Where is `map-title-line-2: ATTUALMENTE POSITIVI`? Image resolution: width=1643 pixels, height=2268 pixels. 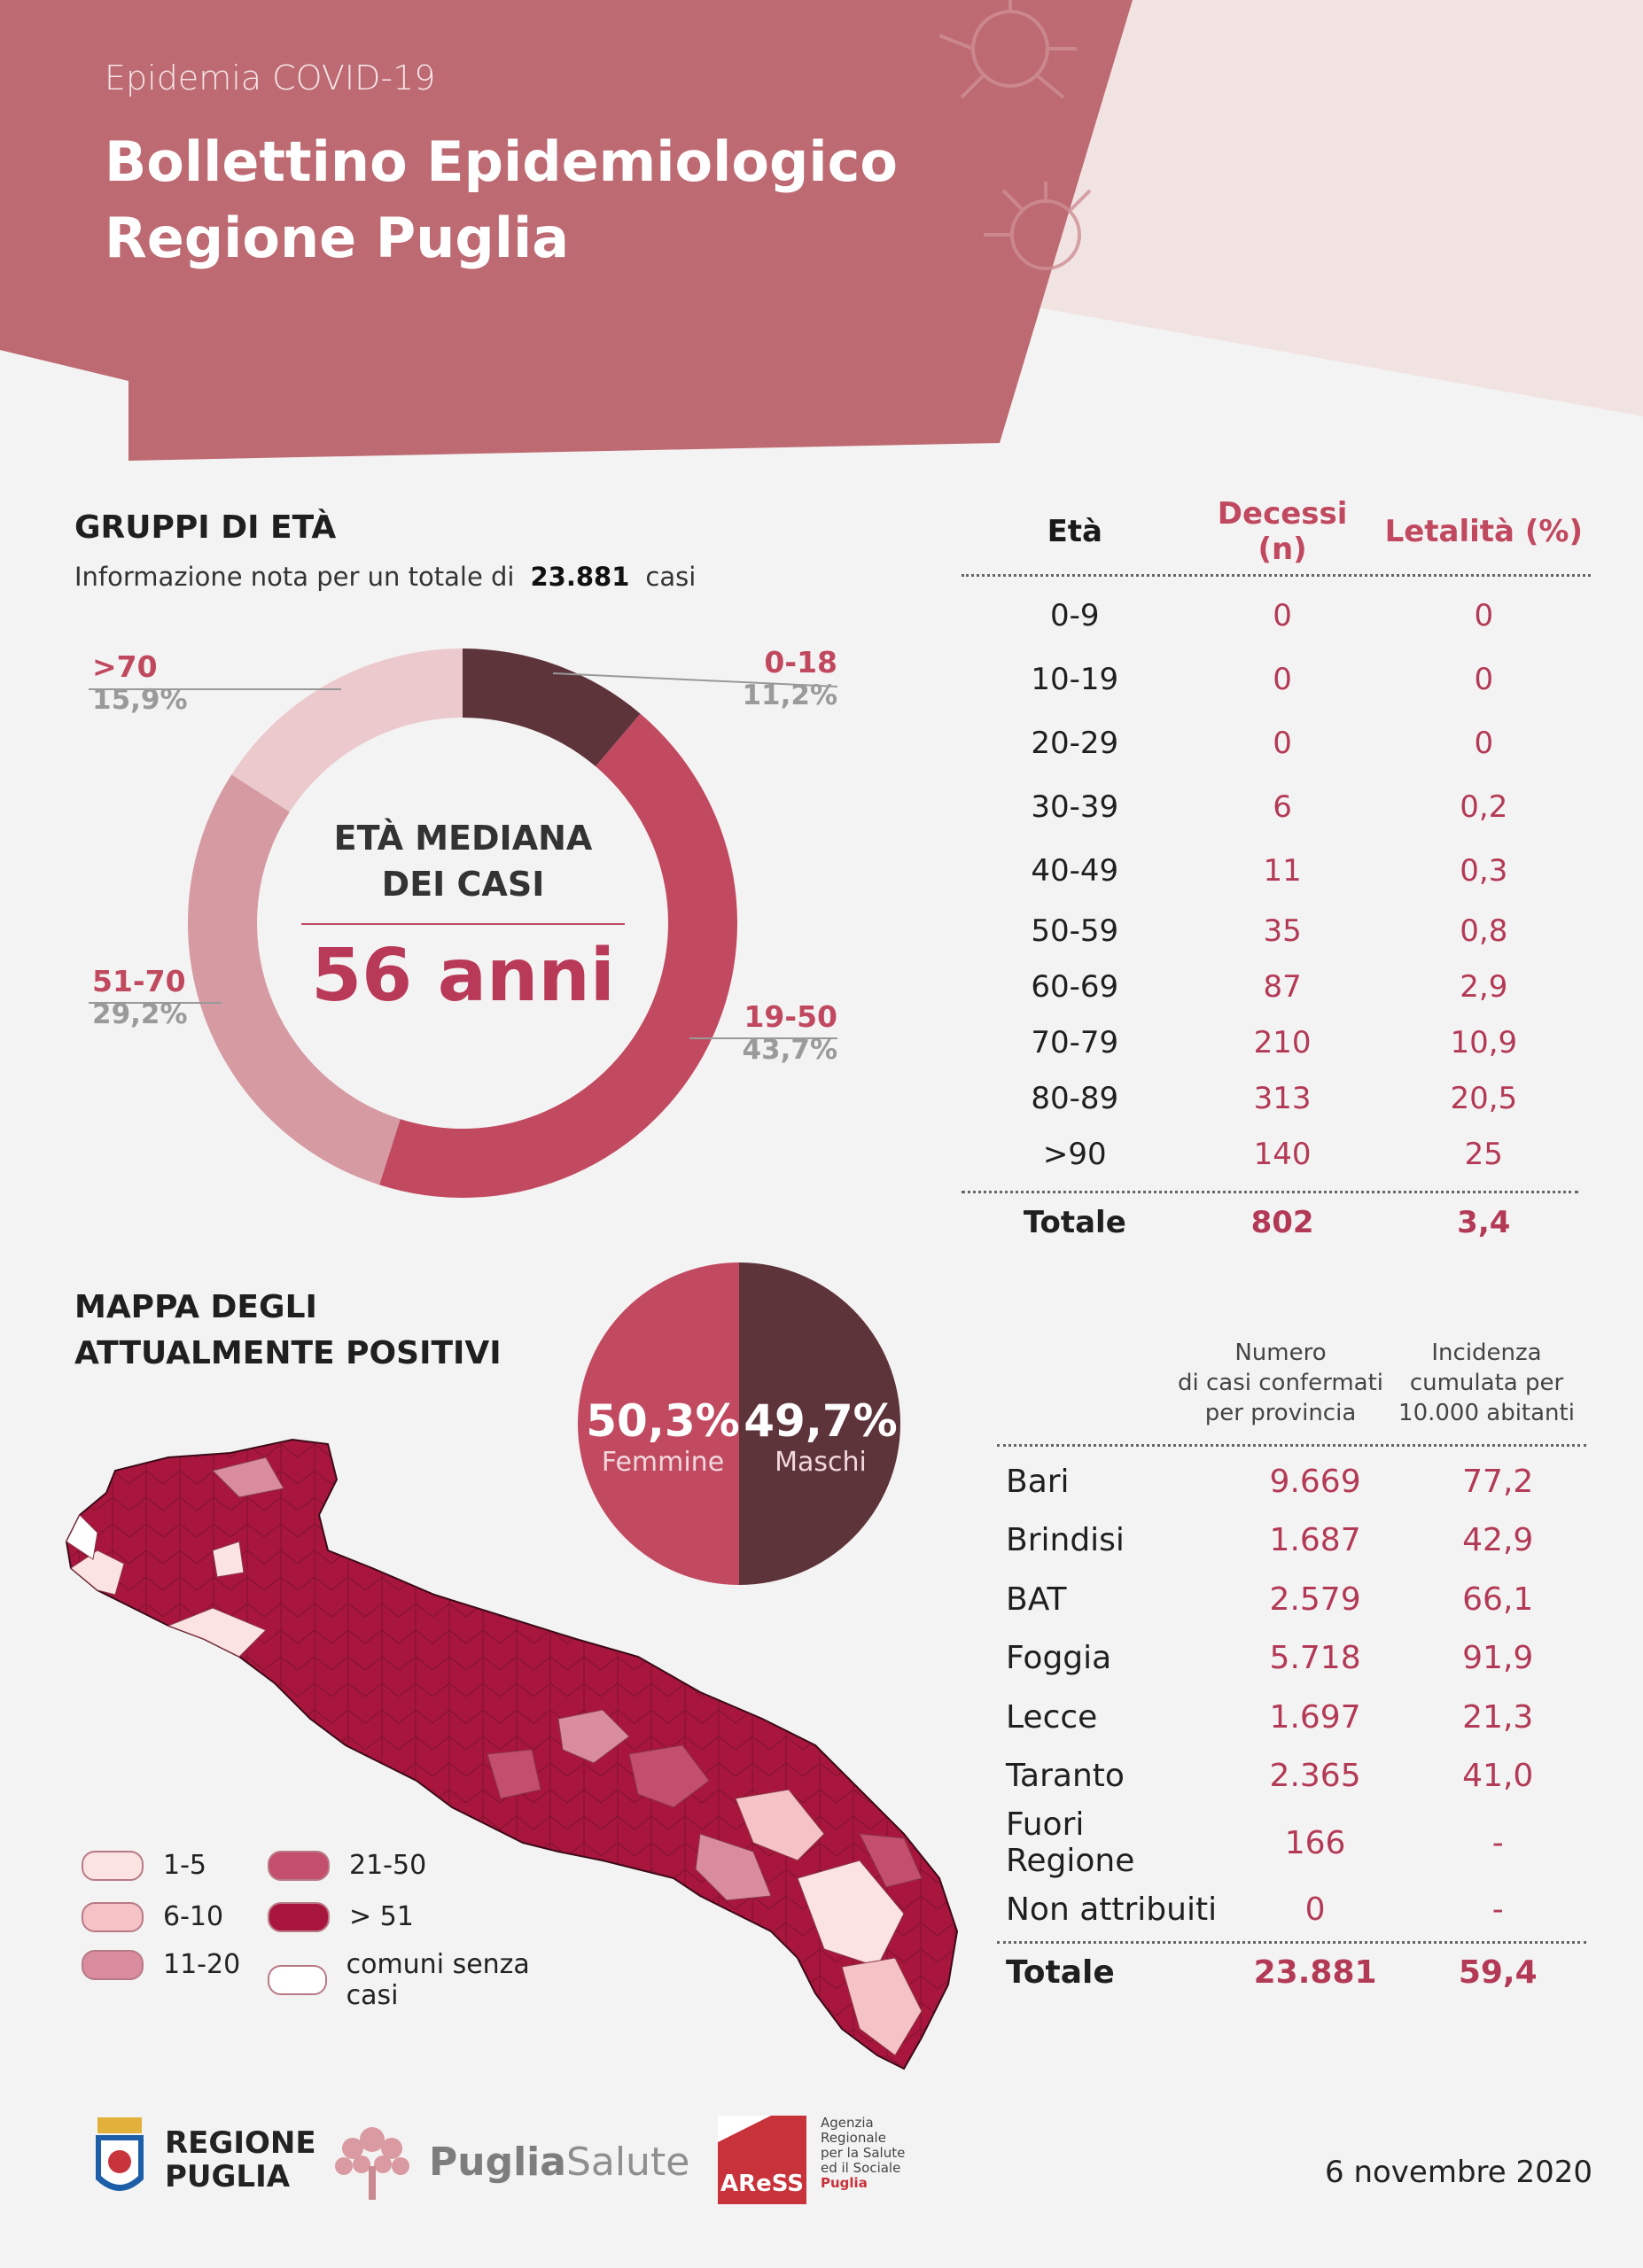
map-title-line-2: ATTUALMENTE POSITIVI is located at coordinates (288, 1353).